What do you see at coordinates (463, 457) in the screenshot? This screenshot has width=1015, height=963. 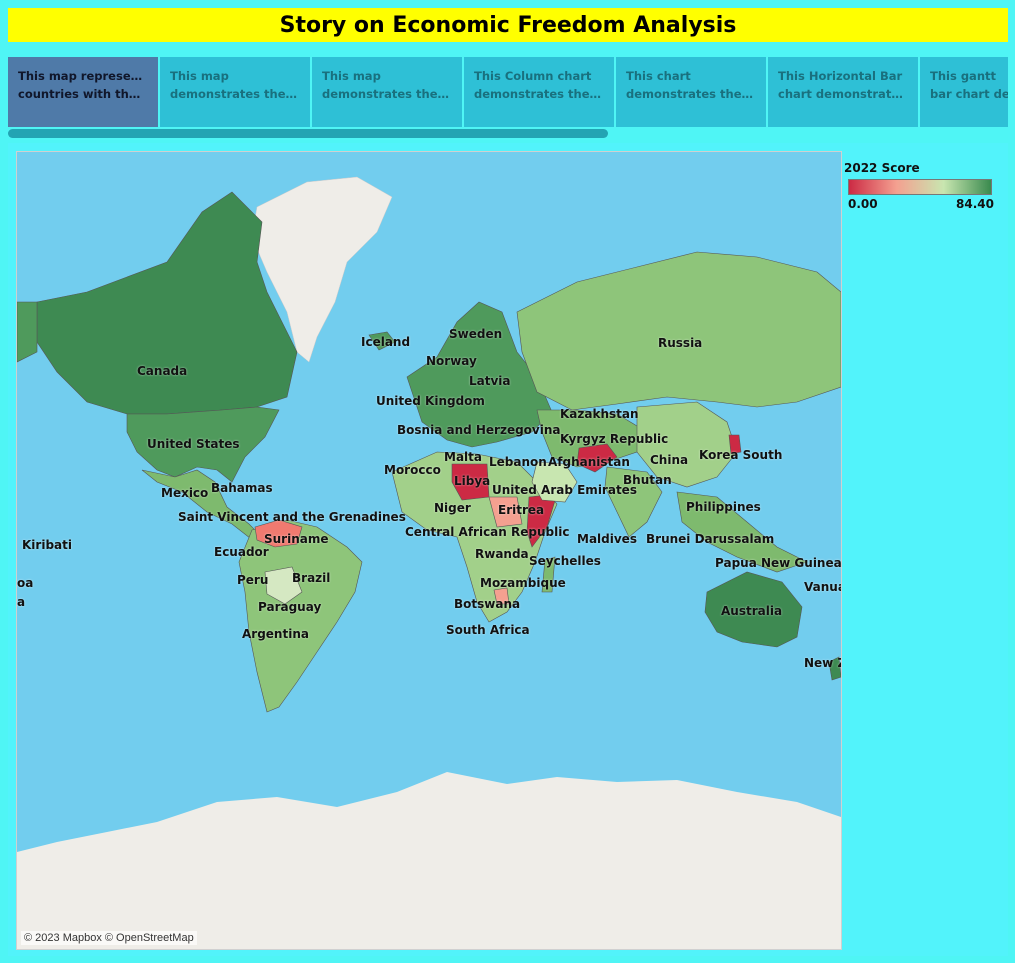 I see `label-malta: Malta` at bounding box center [463, 457].